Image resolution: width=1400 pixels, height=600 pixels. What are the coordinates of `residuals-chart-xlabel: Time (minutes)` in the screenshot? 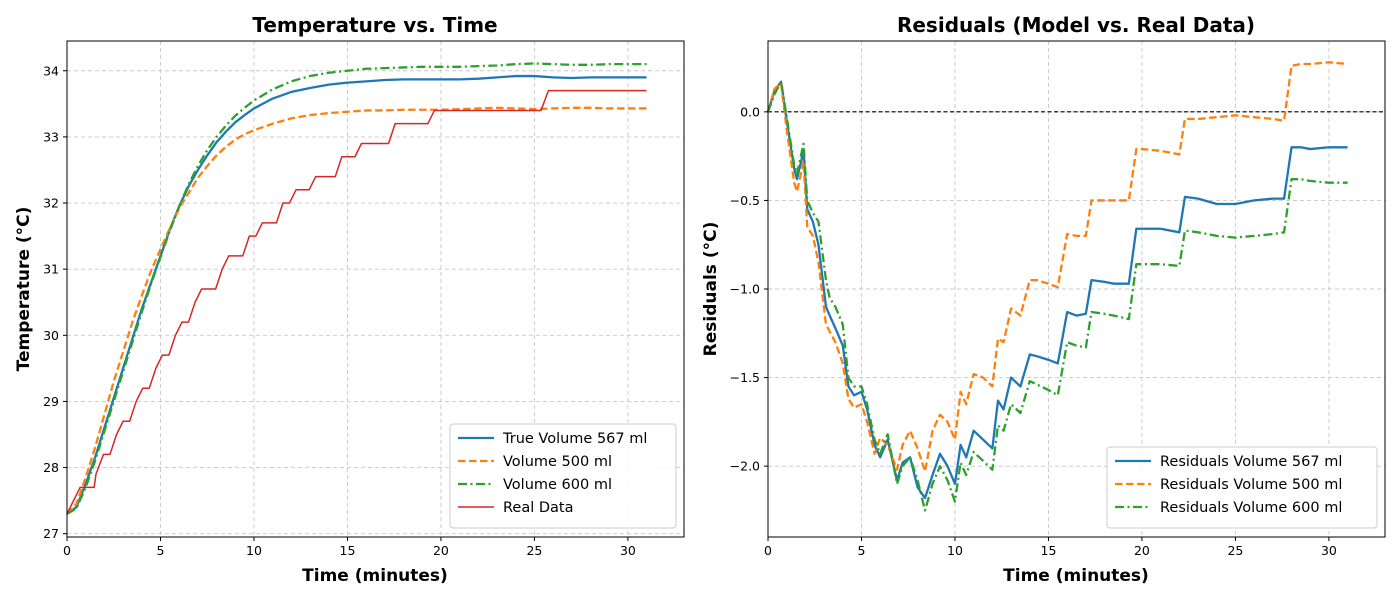 It's located at (1076, 576).